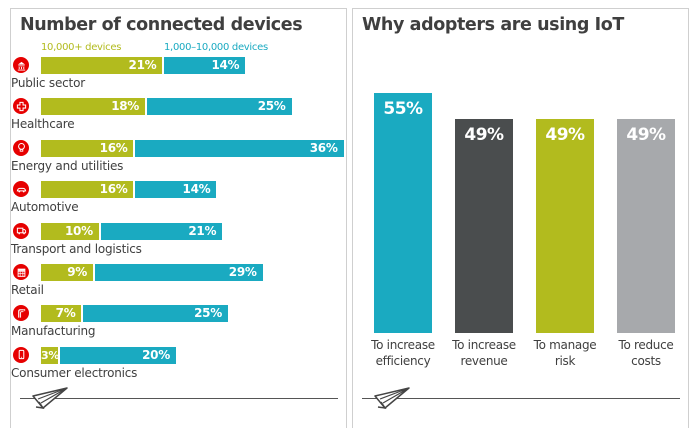 This screenshot has width=696, height=428. What do you see at coordinates (493, 25) in the screenshot?
I see `iot-reasons-title: Why adopters are using IoT` at bounding box center [493, 25].